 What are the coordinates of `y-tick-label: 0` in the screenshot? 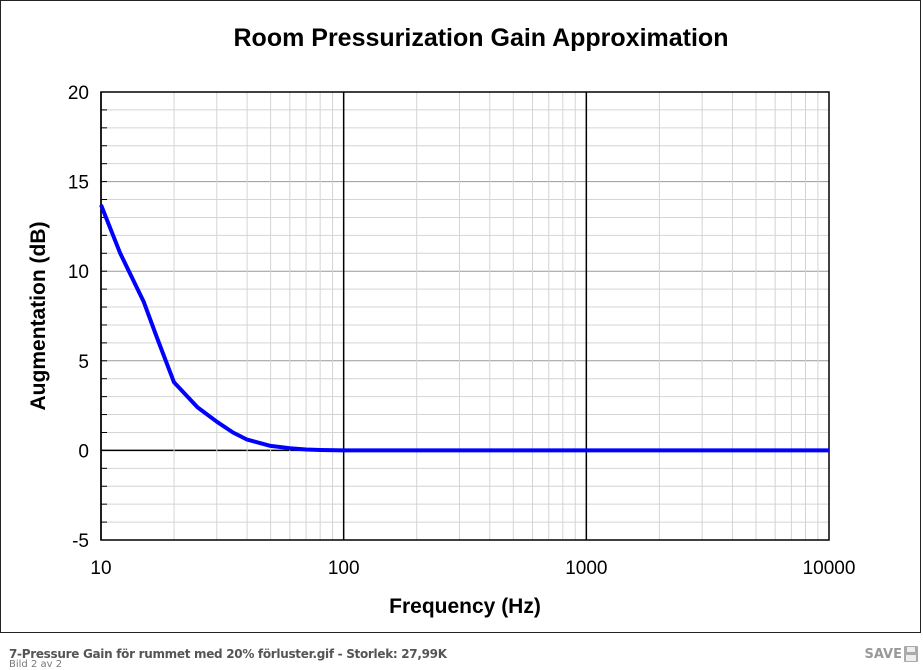 It's located at (83, 451).